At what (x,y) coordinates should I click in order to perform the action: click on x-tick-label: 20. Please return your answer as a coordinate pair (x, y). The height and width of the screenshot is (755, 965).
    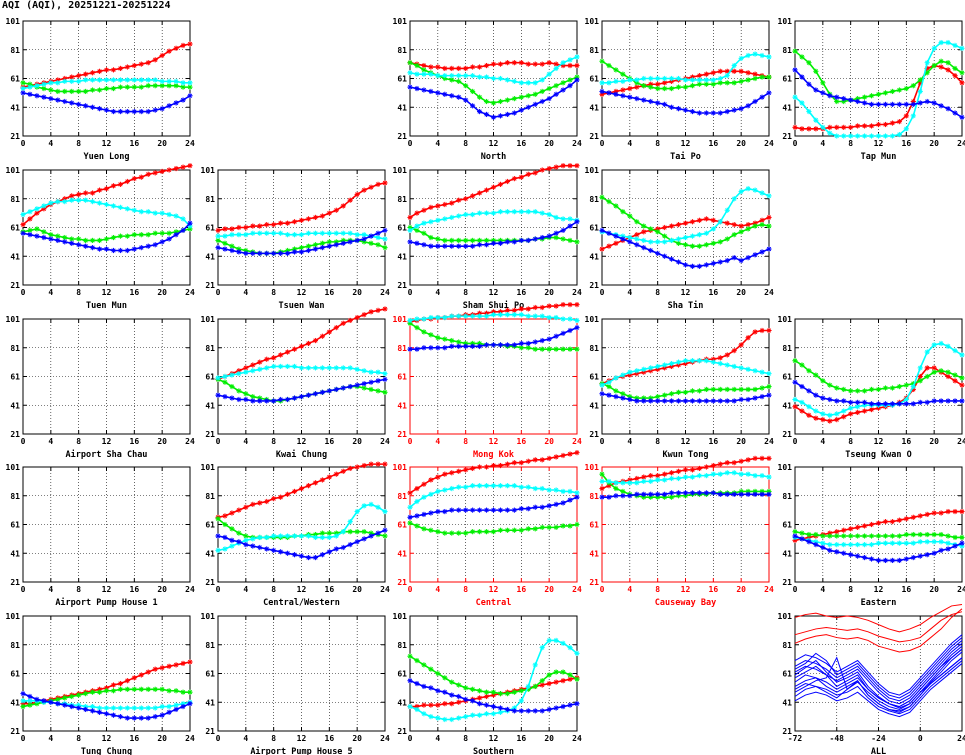
    Looking at the image, I should click on (741, 292).